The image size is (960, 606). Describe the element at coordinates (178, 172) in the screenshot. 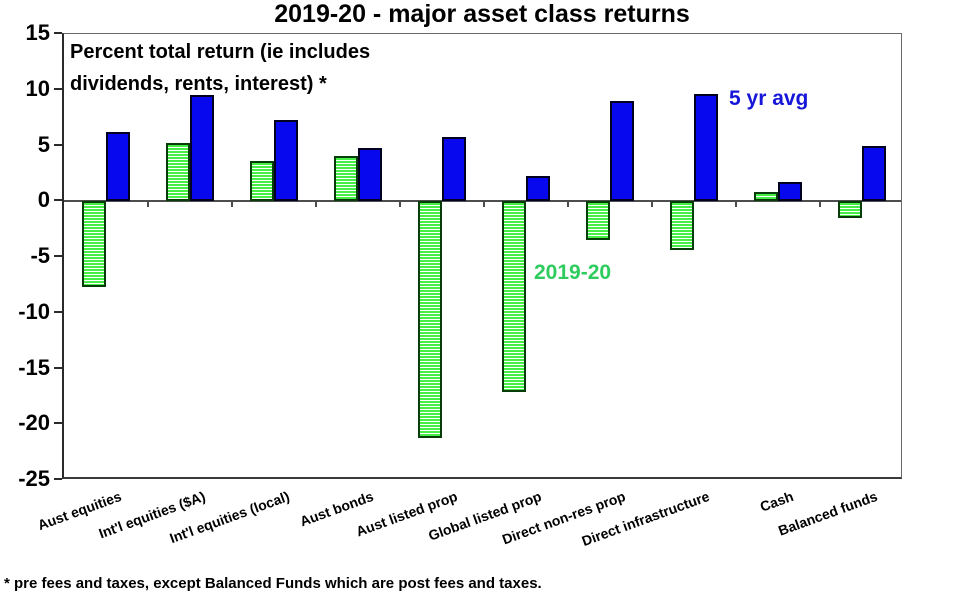

I see `bar-2019-20-int-l-equities-a` at that location.